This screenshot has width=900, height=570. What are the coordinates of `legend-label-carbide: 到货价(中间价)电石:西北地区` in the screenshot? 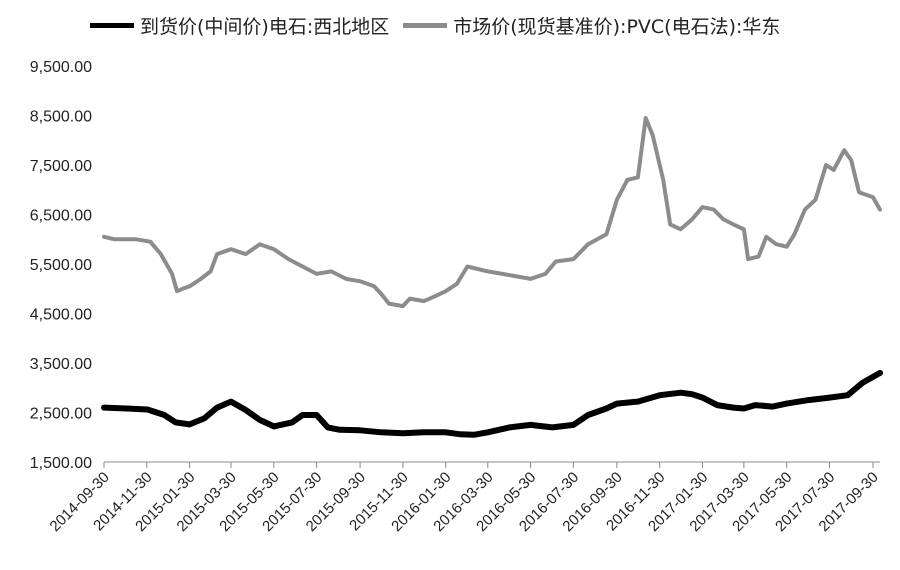 It's located at (265, 27).